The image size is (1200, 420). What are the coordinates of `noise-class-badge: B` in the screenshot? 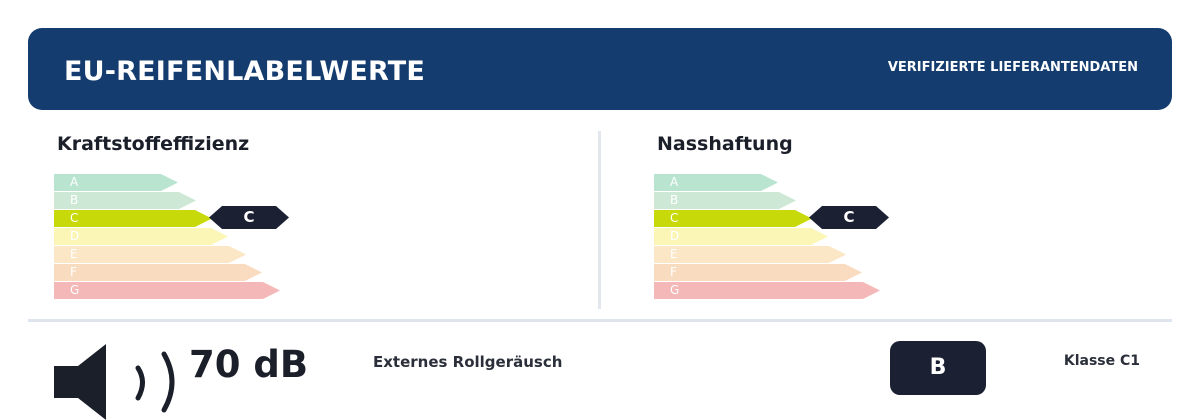 It's located at (938, 368).